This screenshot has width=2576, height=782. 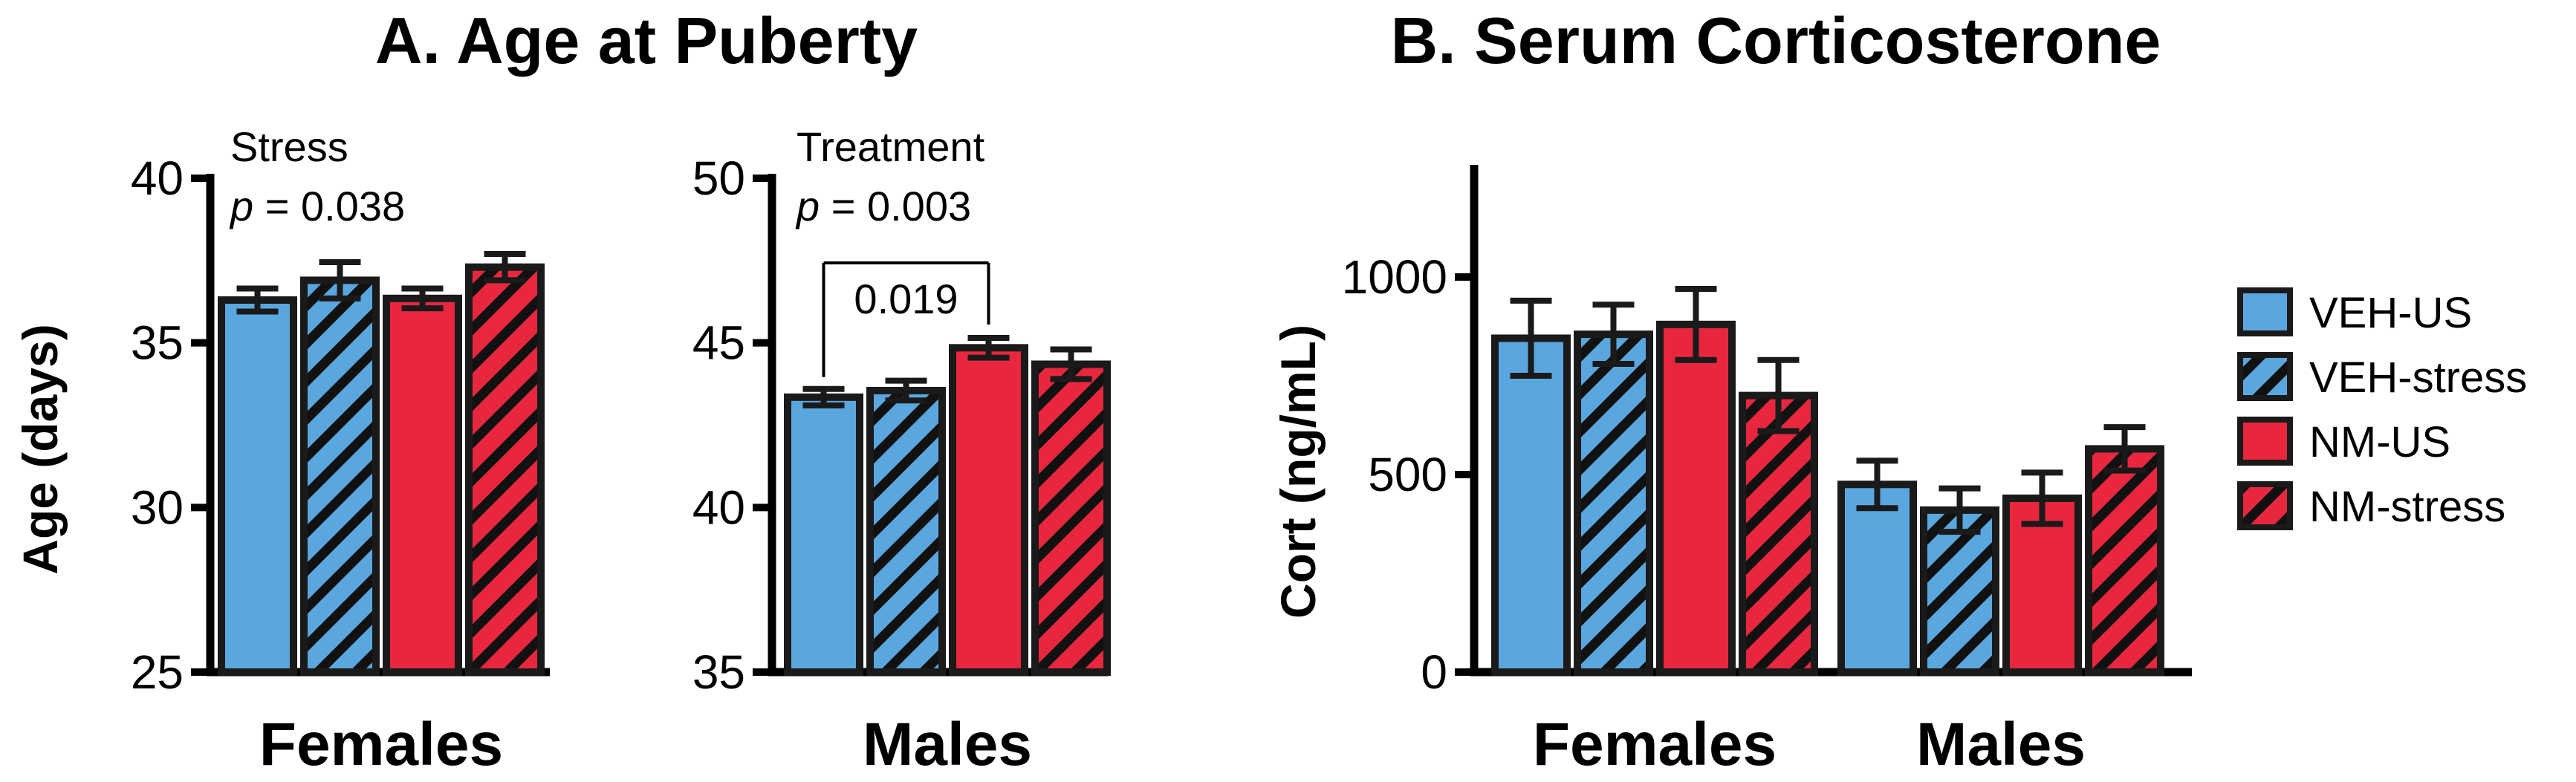 I want to click on legend-nm-us-swatch-outline, so click(x=2265, y=441).